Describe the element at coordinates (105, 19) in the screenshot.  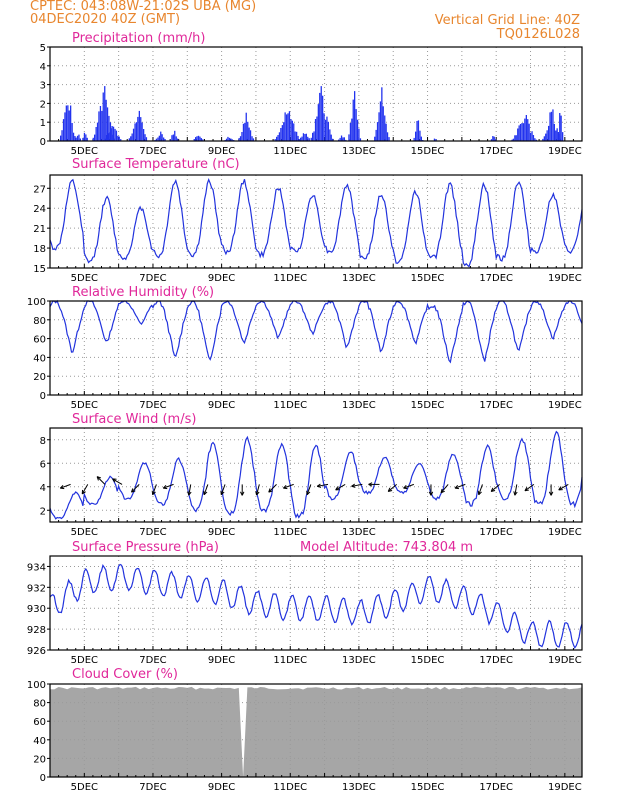
I see `run-date-header: 04DEC2020 40Z (GMT)` at that location.